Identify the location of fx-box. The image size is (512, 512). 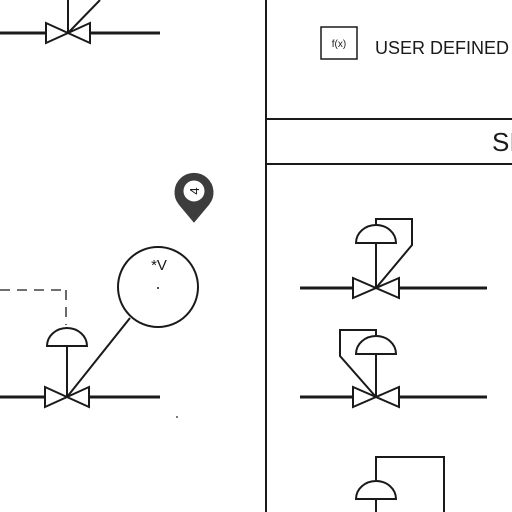
(339, 43).